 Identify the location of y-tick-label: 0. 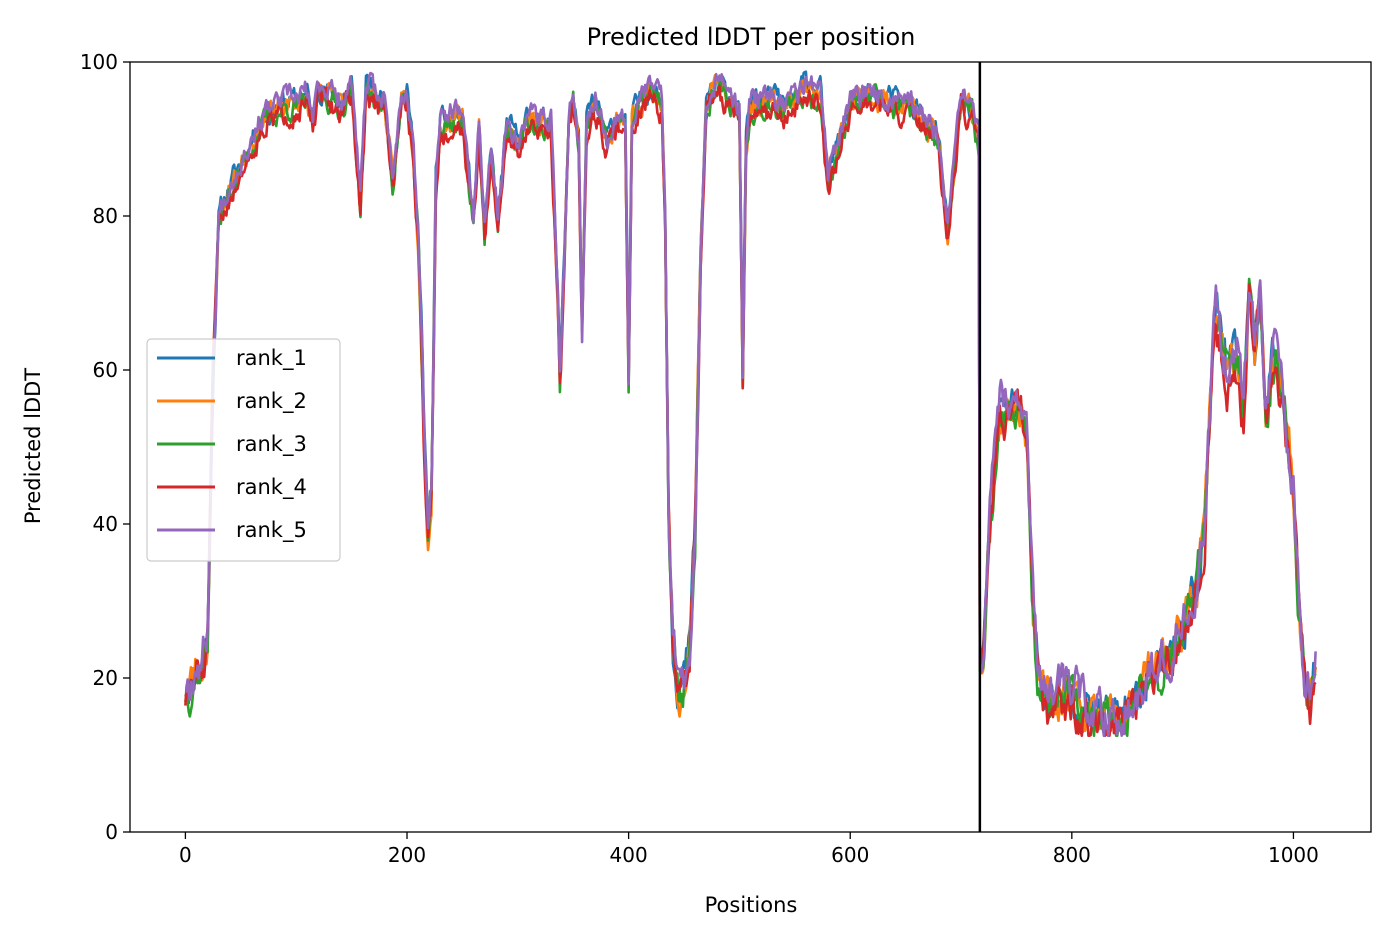
(111, 832).